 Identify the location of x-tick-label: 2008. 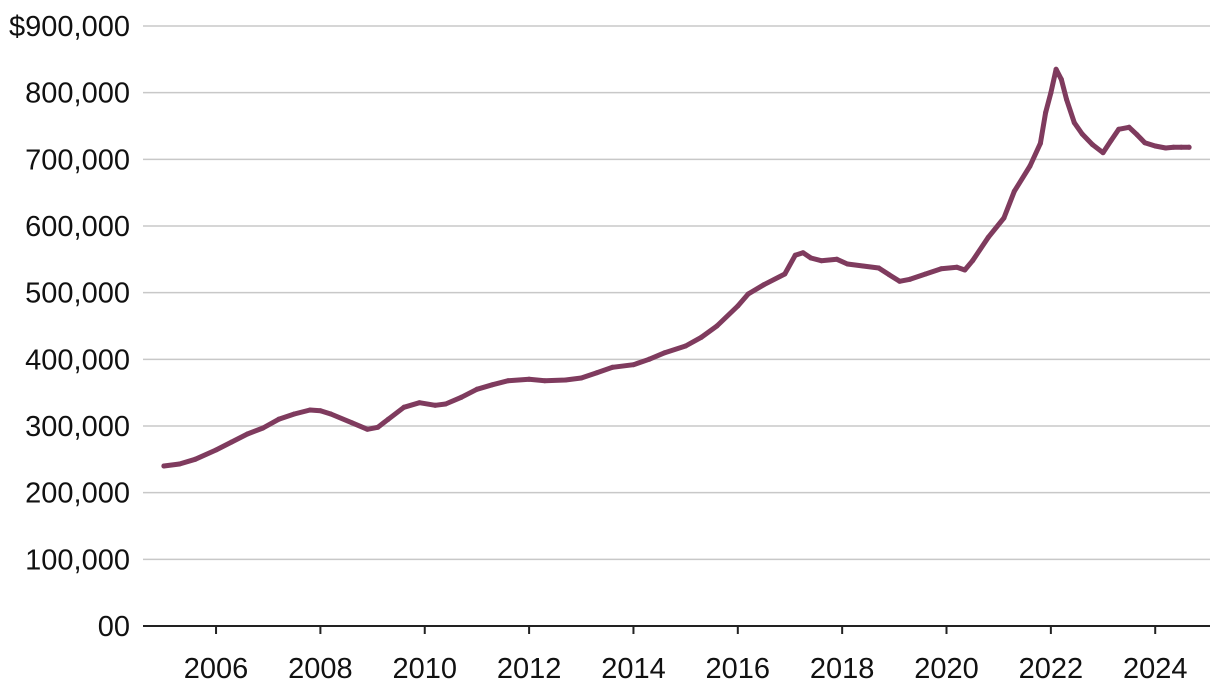
(320, 669).